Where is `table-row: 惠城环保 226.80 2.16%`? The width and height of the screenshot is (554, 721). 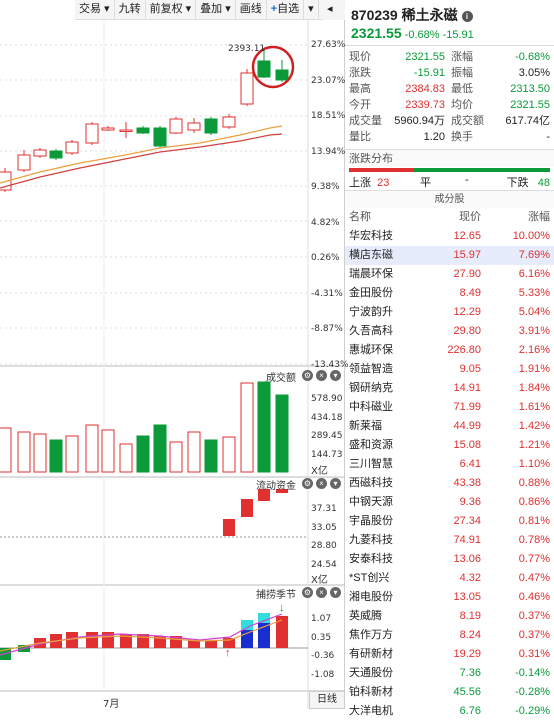
table-row: 惠城环保 226.80 2.16% is located at coordinates (449, 350).